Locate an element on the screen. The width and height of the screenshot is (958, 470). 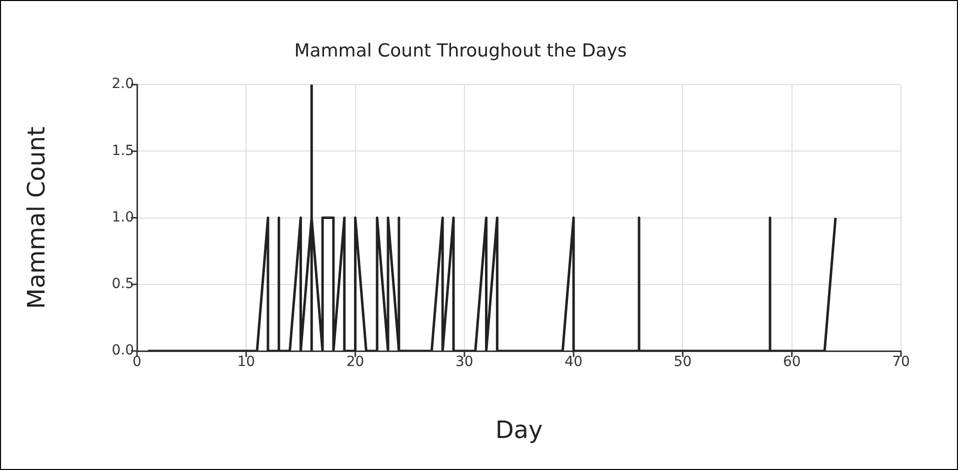
x-tick-label: 60 is located at coordinates (791, 362).